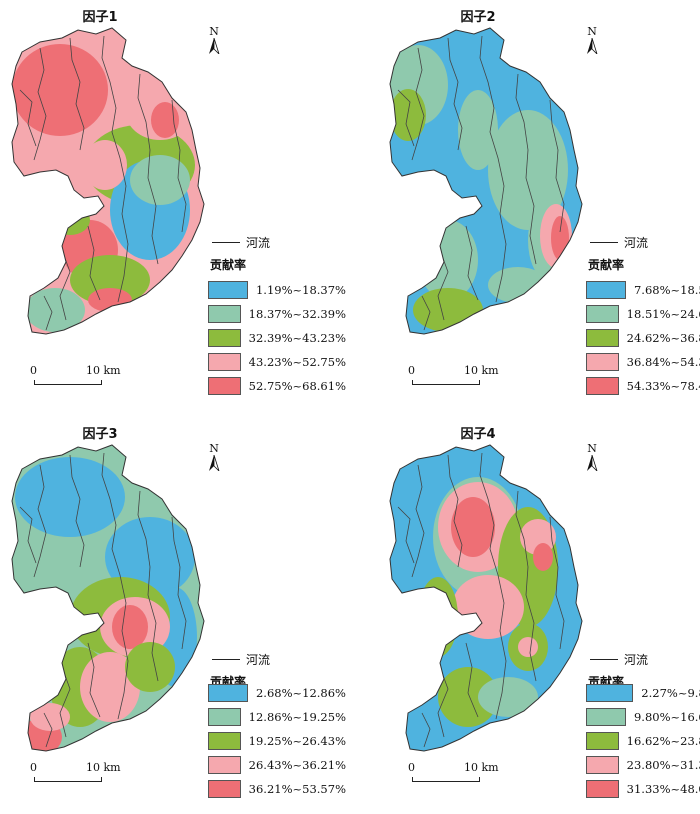  Describe the element at coordinates (297, 386) in the screenshot. I see `legend-label: 52.75%~68.61%` at that location.